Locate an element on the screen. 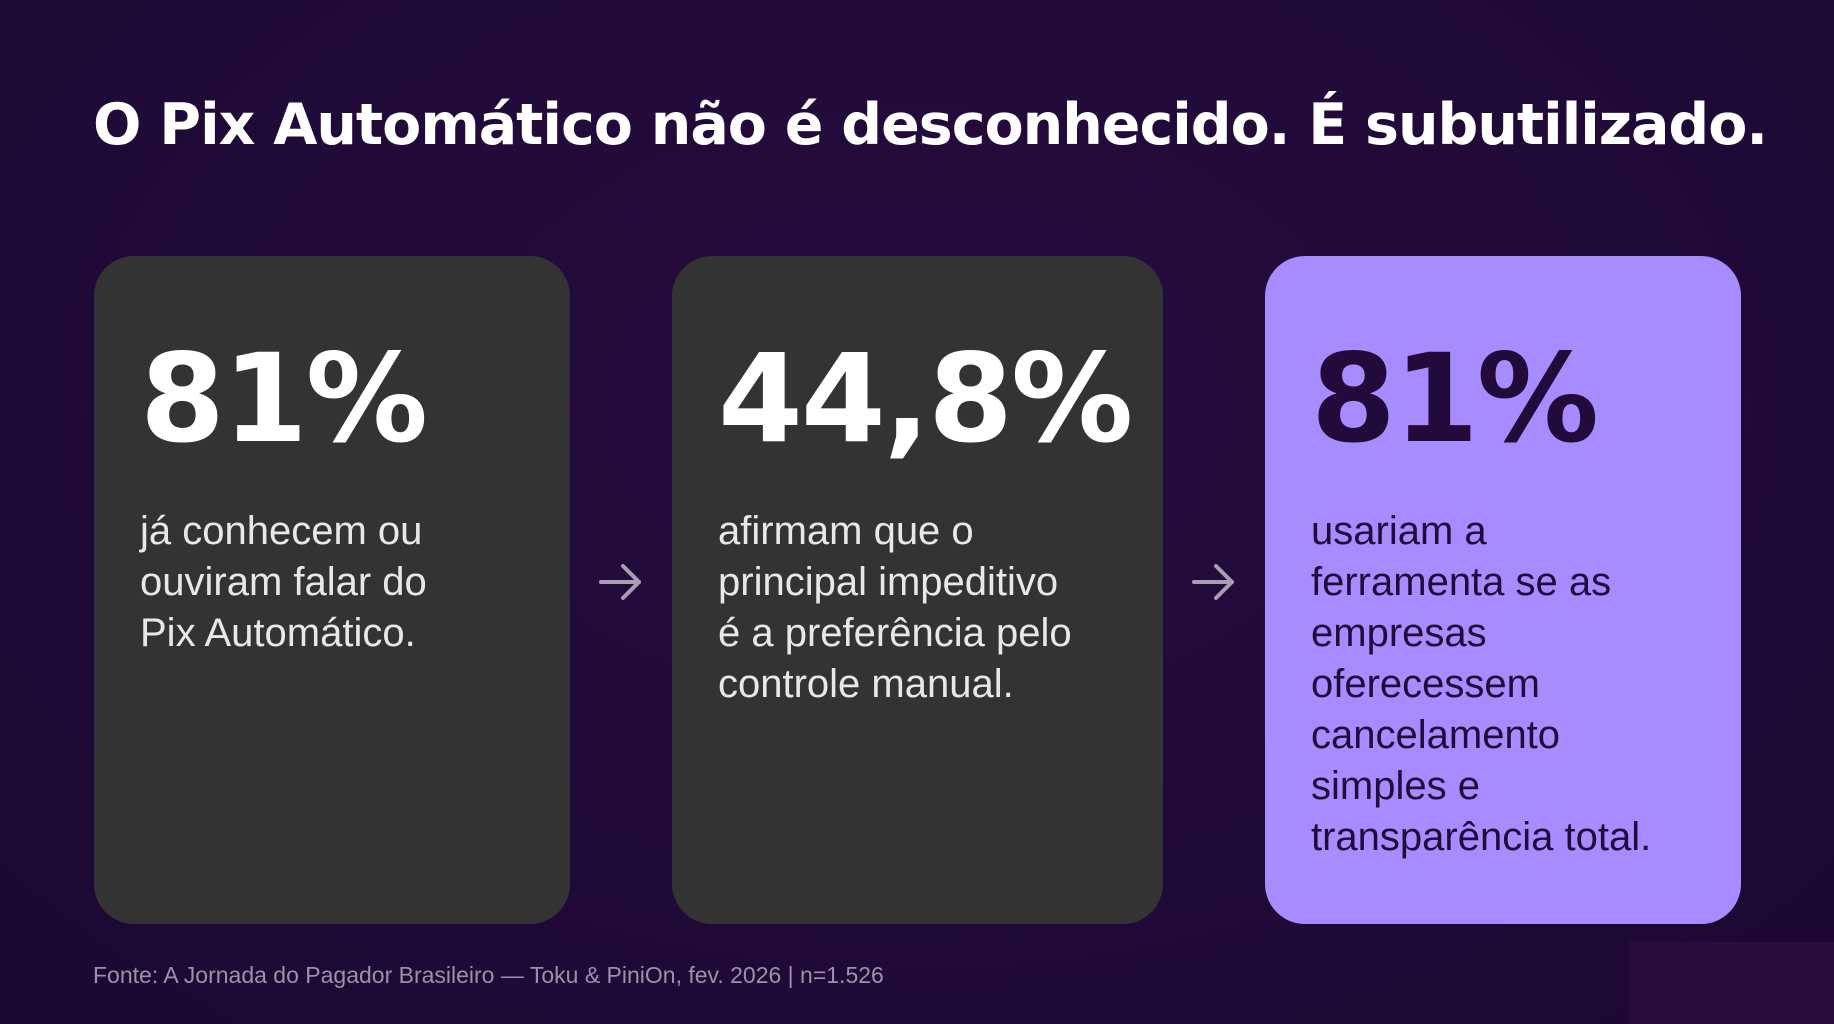 This screenshot has height=1024, width=1834. stat-description-line: simples e is located at coordinates (1395, 786).